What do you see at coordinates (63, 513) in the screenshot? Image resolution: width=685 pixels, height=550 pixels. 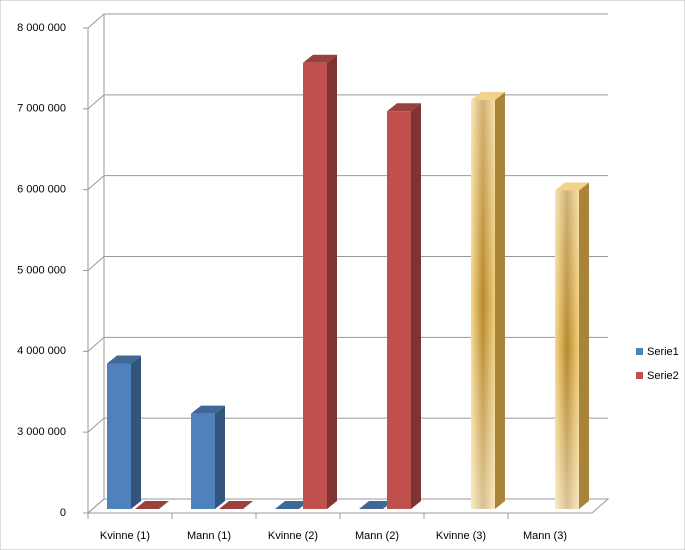 I see `y-tick-label: 0` at bounding box center [63, 513].